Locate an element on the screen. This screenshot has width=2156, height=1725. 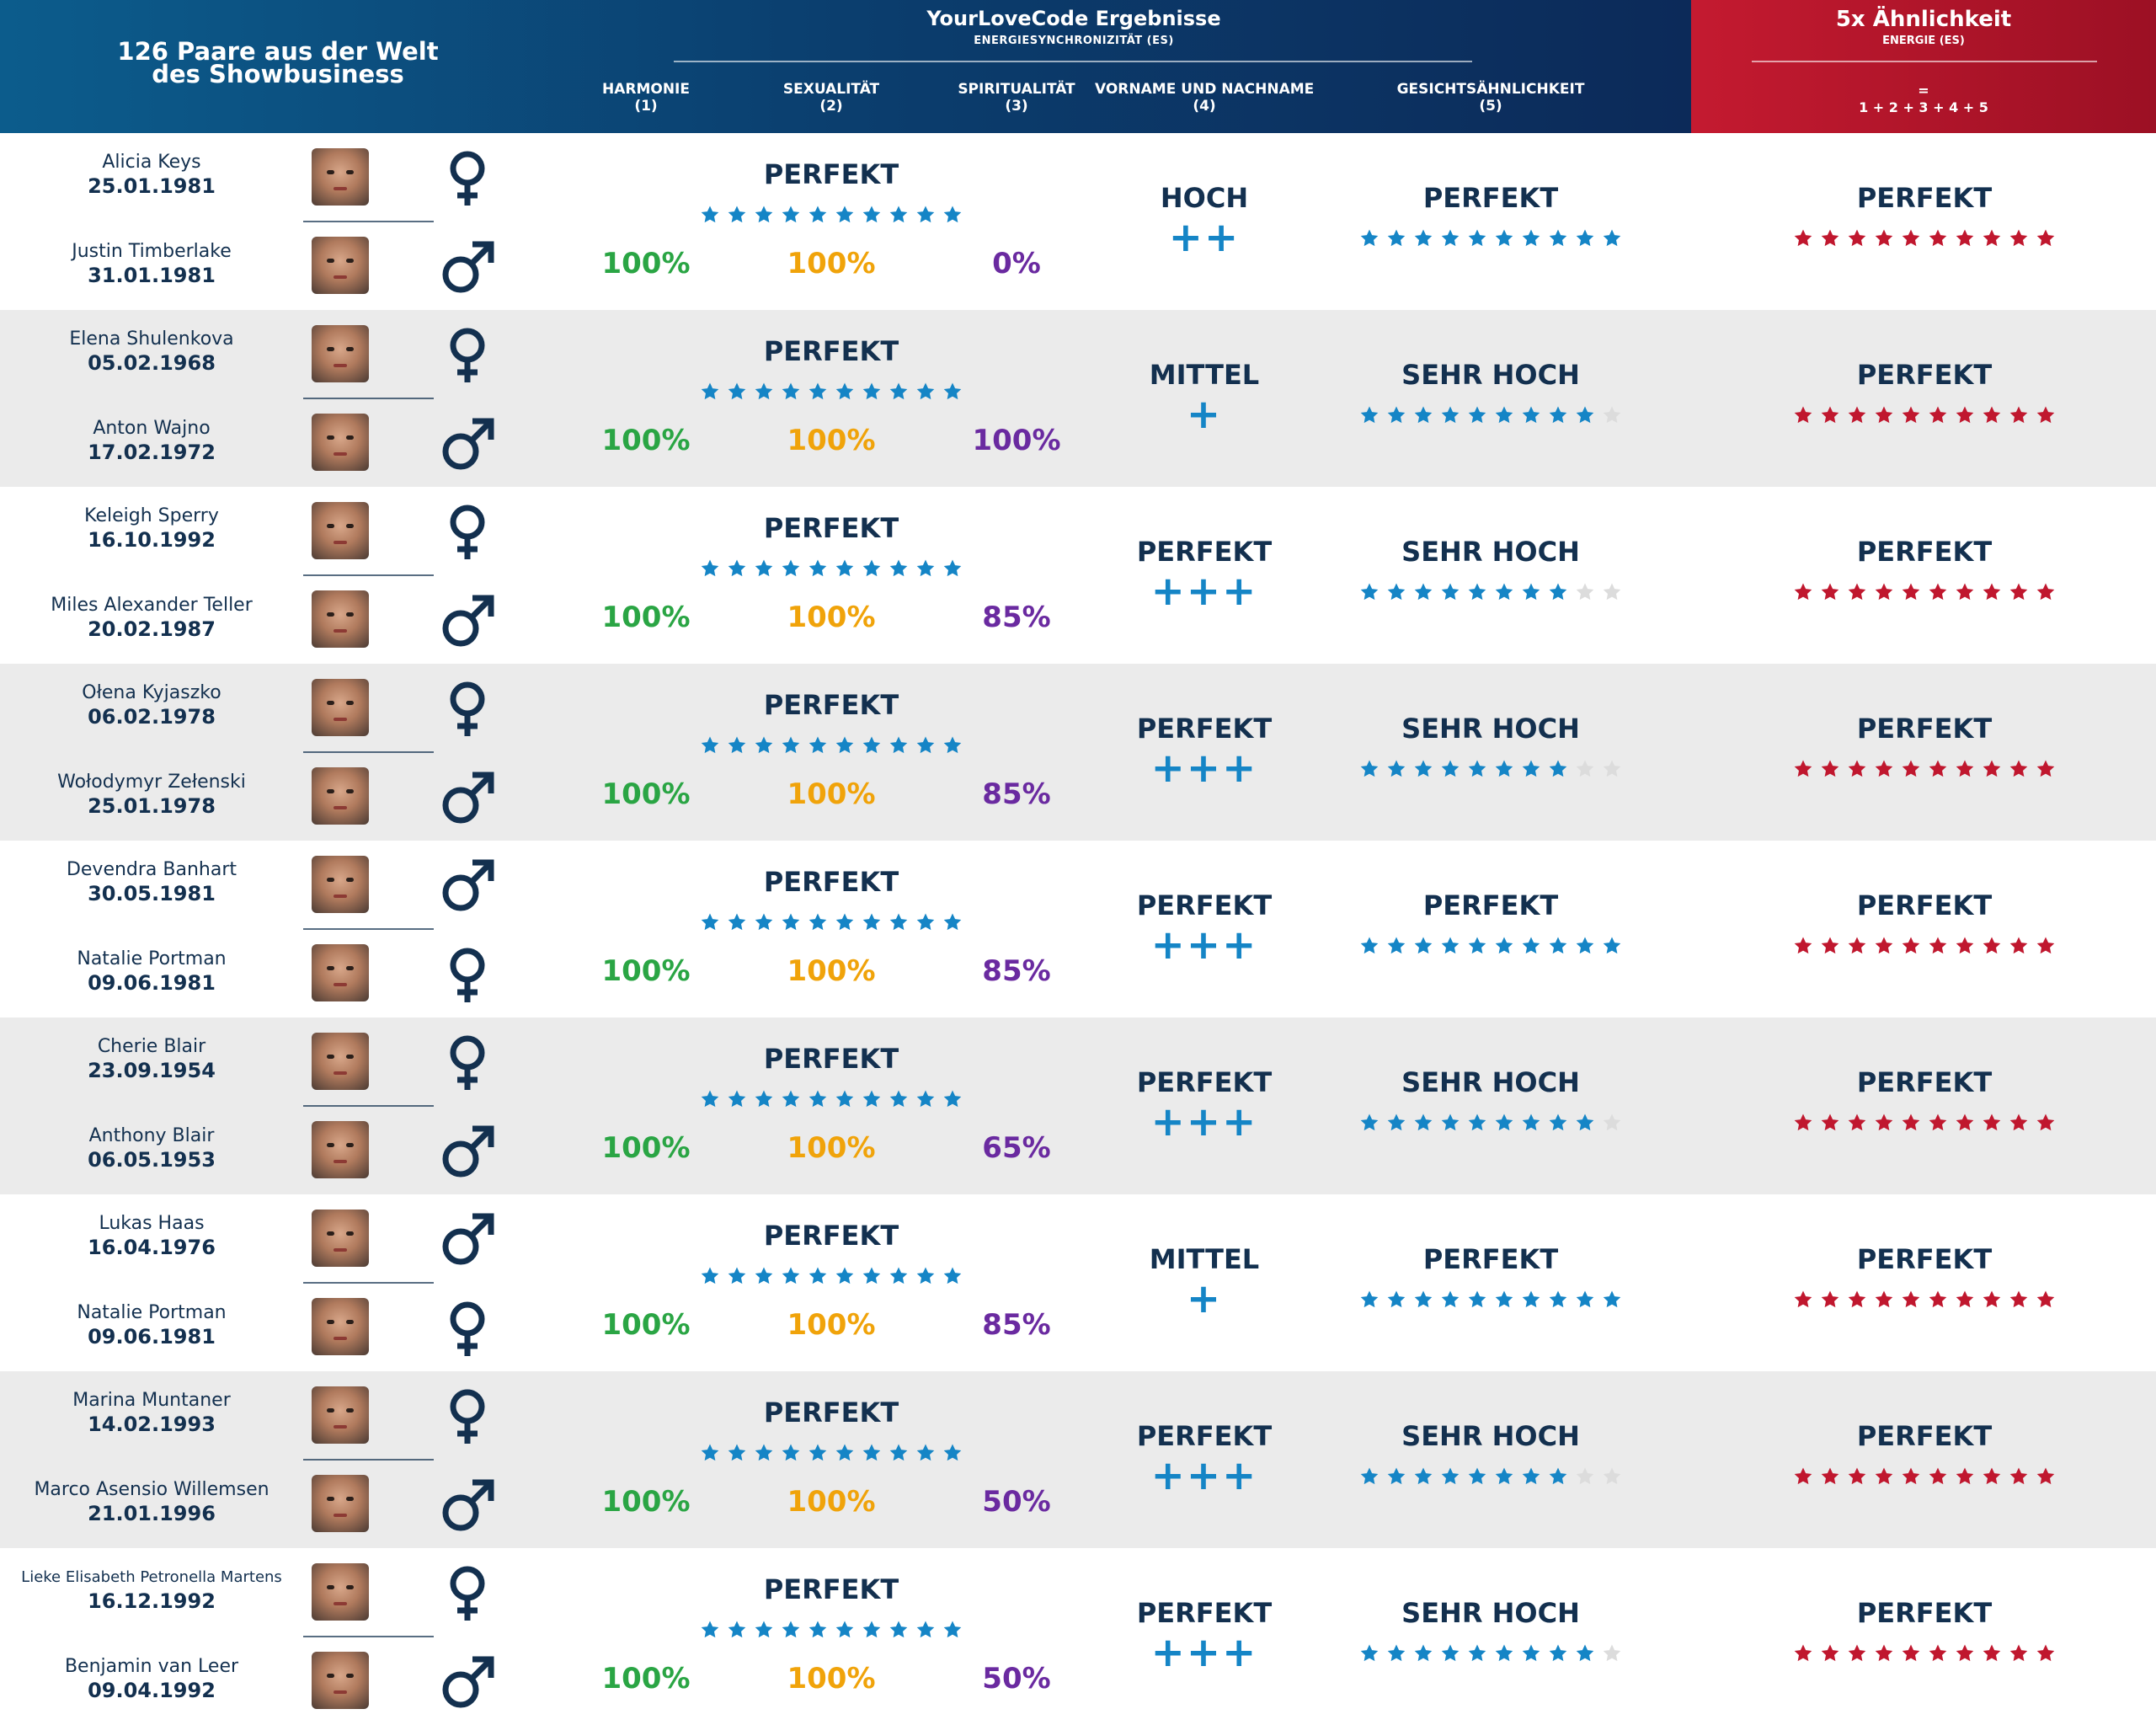
name-rating: PERFEKT is located at coordinates (1204, 729).